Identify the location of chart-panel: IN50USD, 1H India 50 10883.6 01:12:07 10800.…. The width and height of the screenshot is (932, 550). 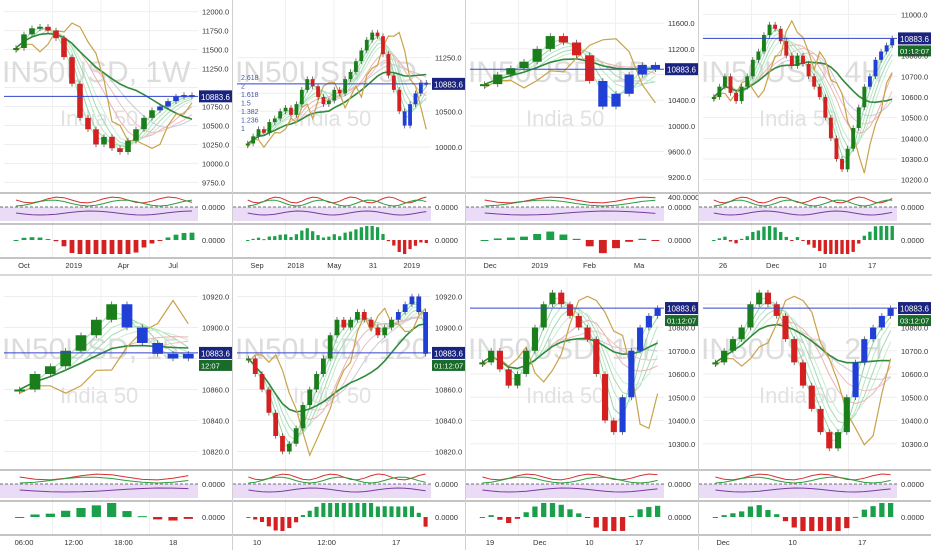
(582, 413).